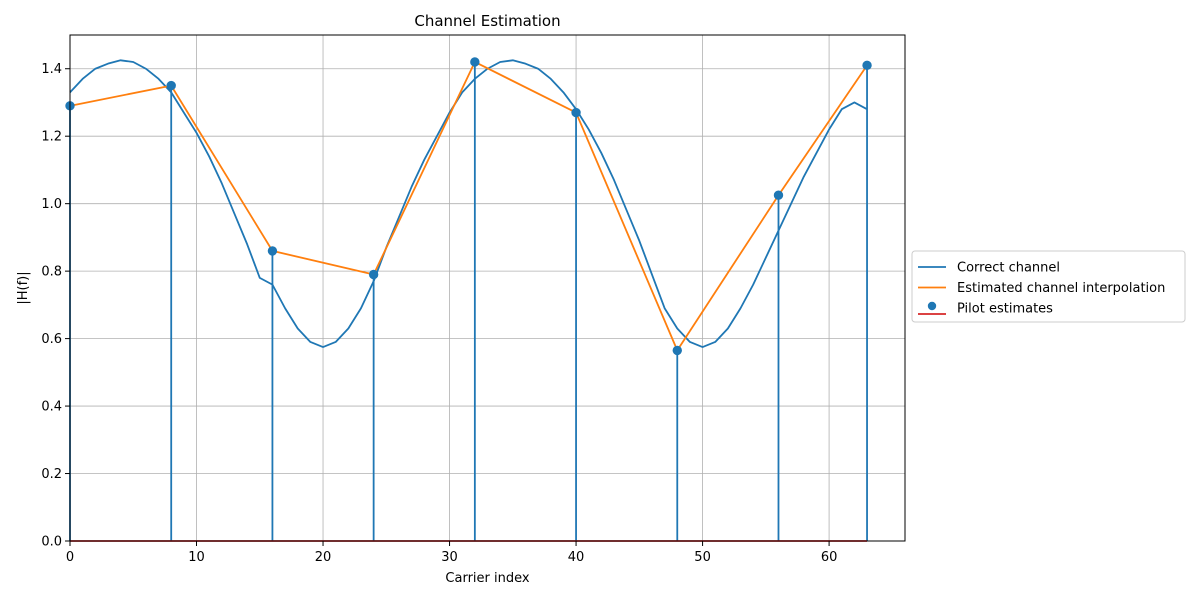  I want to click on y-tick-label: 1.4, so click(51, 69).